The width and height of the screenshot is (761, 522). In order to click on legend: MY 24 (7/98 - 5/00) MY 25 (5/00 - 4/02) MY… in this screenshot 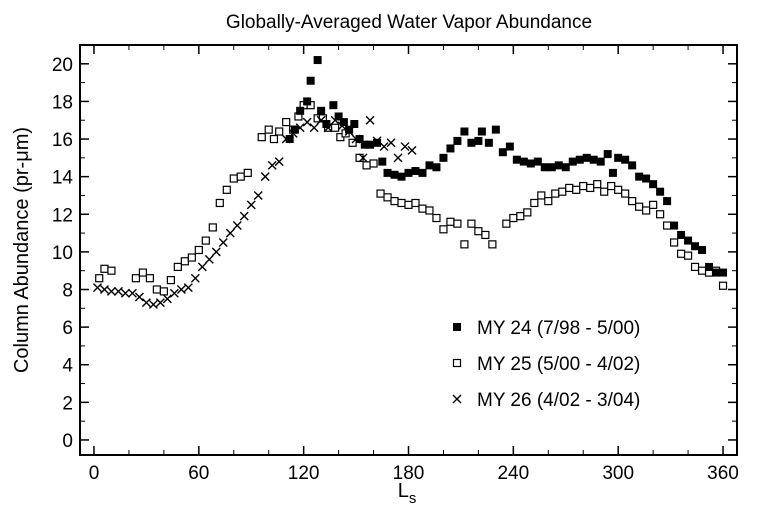, I will do `click(546, 364)`.